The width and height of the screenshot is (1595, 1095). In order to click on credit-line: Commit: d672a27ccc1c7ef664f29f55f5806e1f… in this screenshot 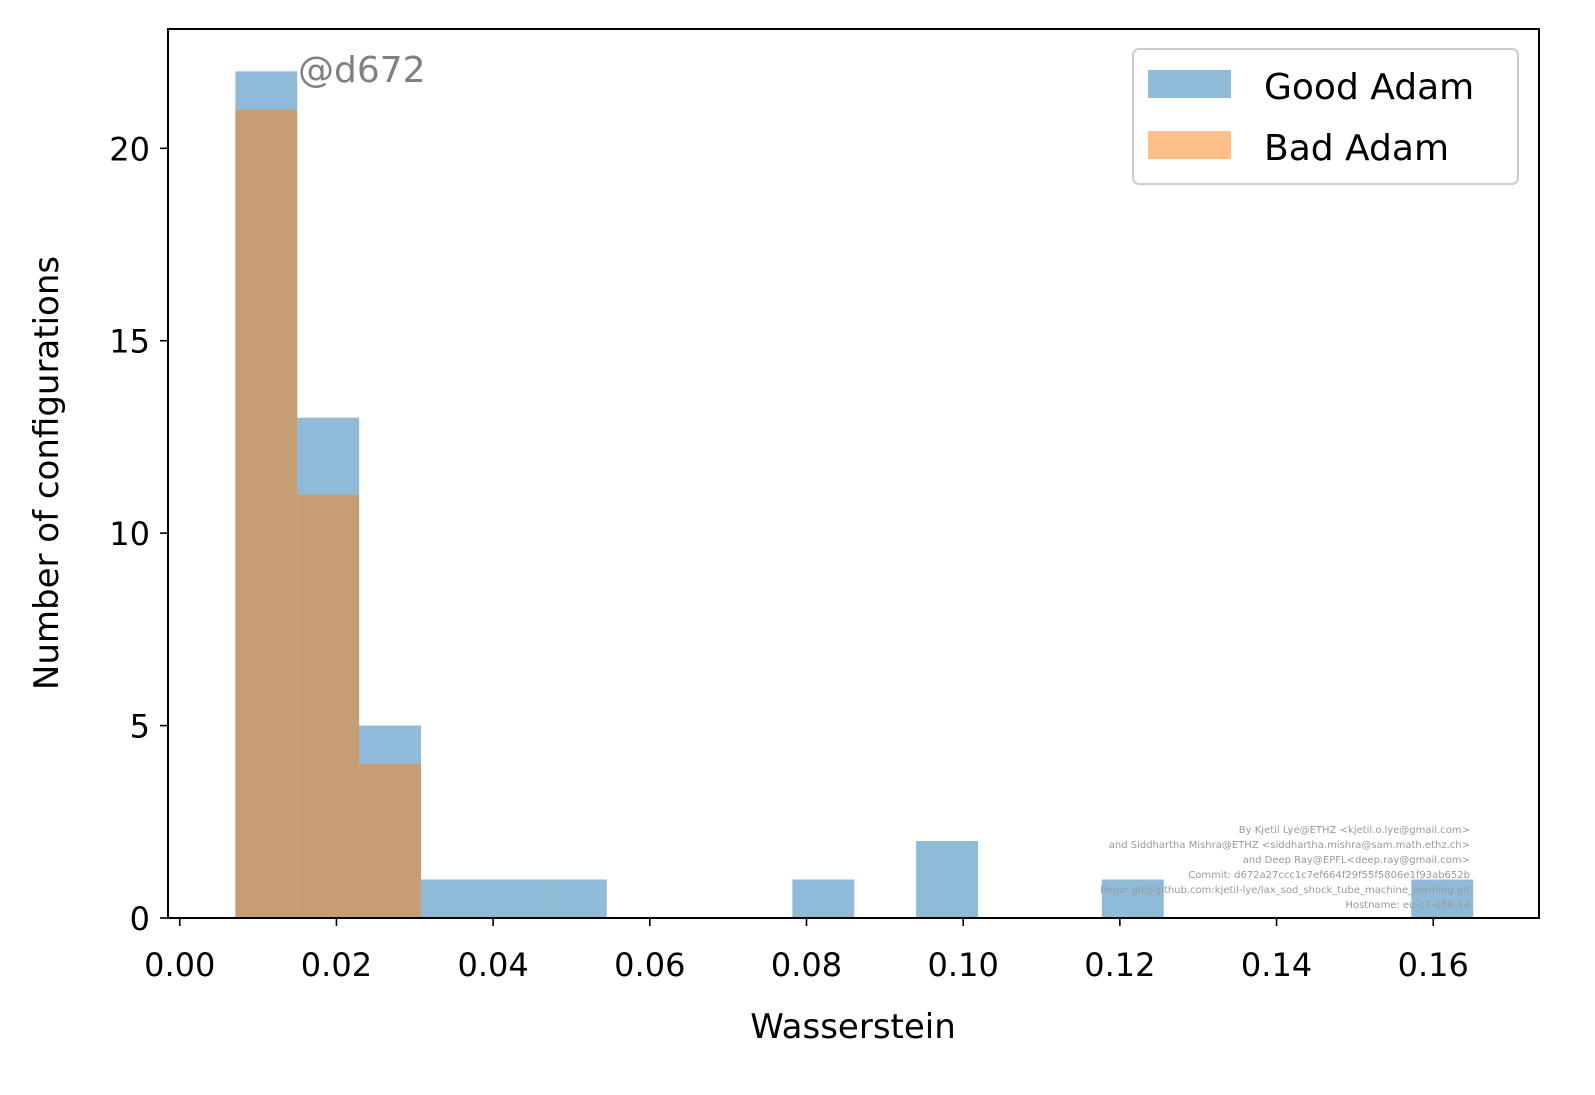, I will do `click(1329, 875)`.